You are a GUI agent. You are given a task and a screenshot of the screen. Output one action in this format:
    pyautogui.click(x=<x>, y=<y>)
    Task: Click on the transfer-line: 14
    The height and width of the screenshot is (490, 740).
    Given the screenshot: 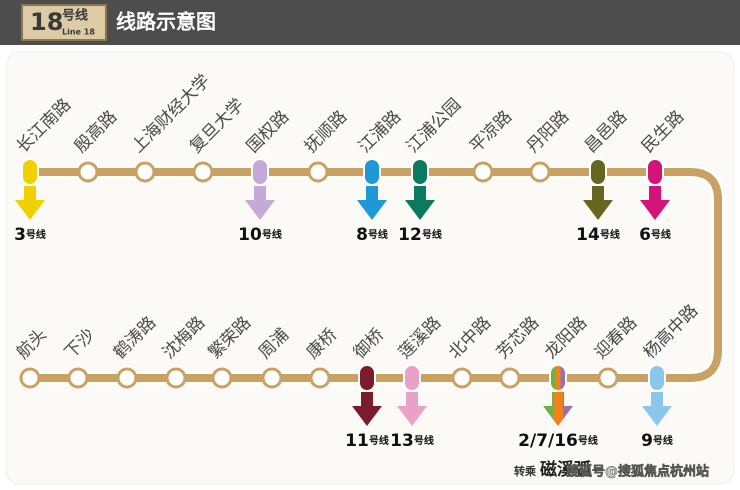 What is the action you would take?
    pyautogui.click(x=588, y=235)
    